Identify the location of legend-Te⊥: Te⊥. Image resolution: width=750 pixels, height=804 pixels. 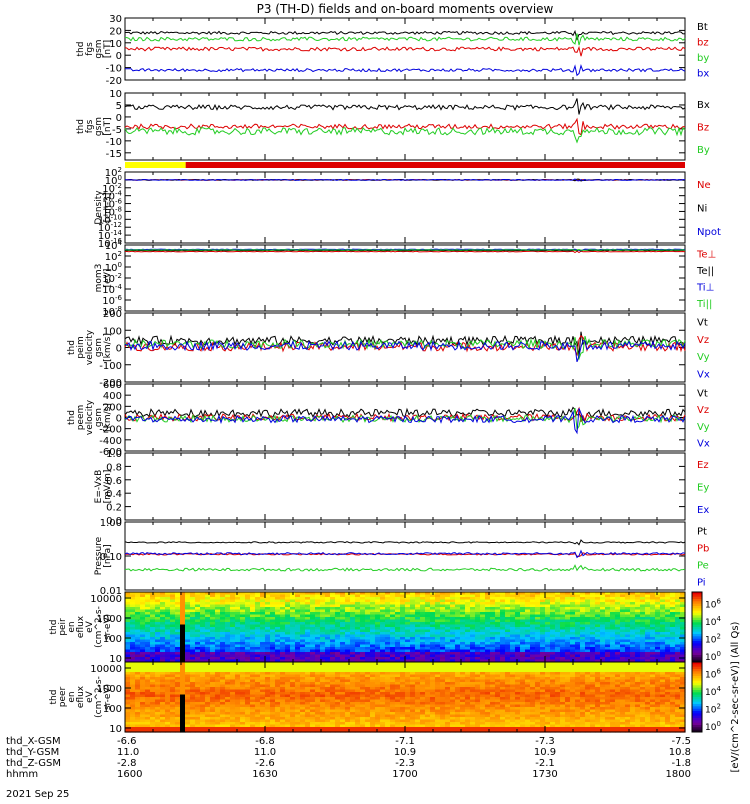
(706, 254).